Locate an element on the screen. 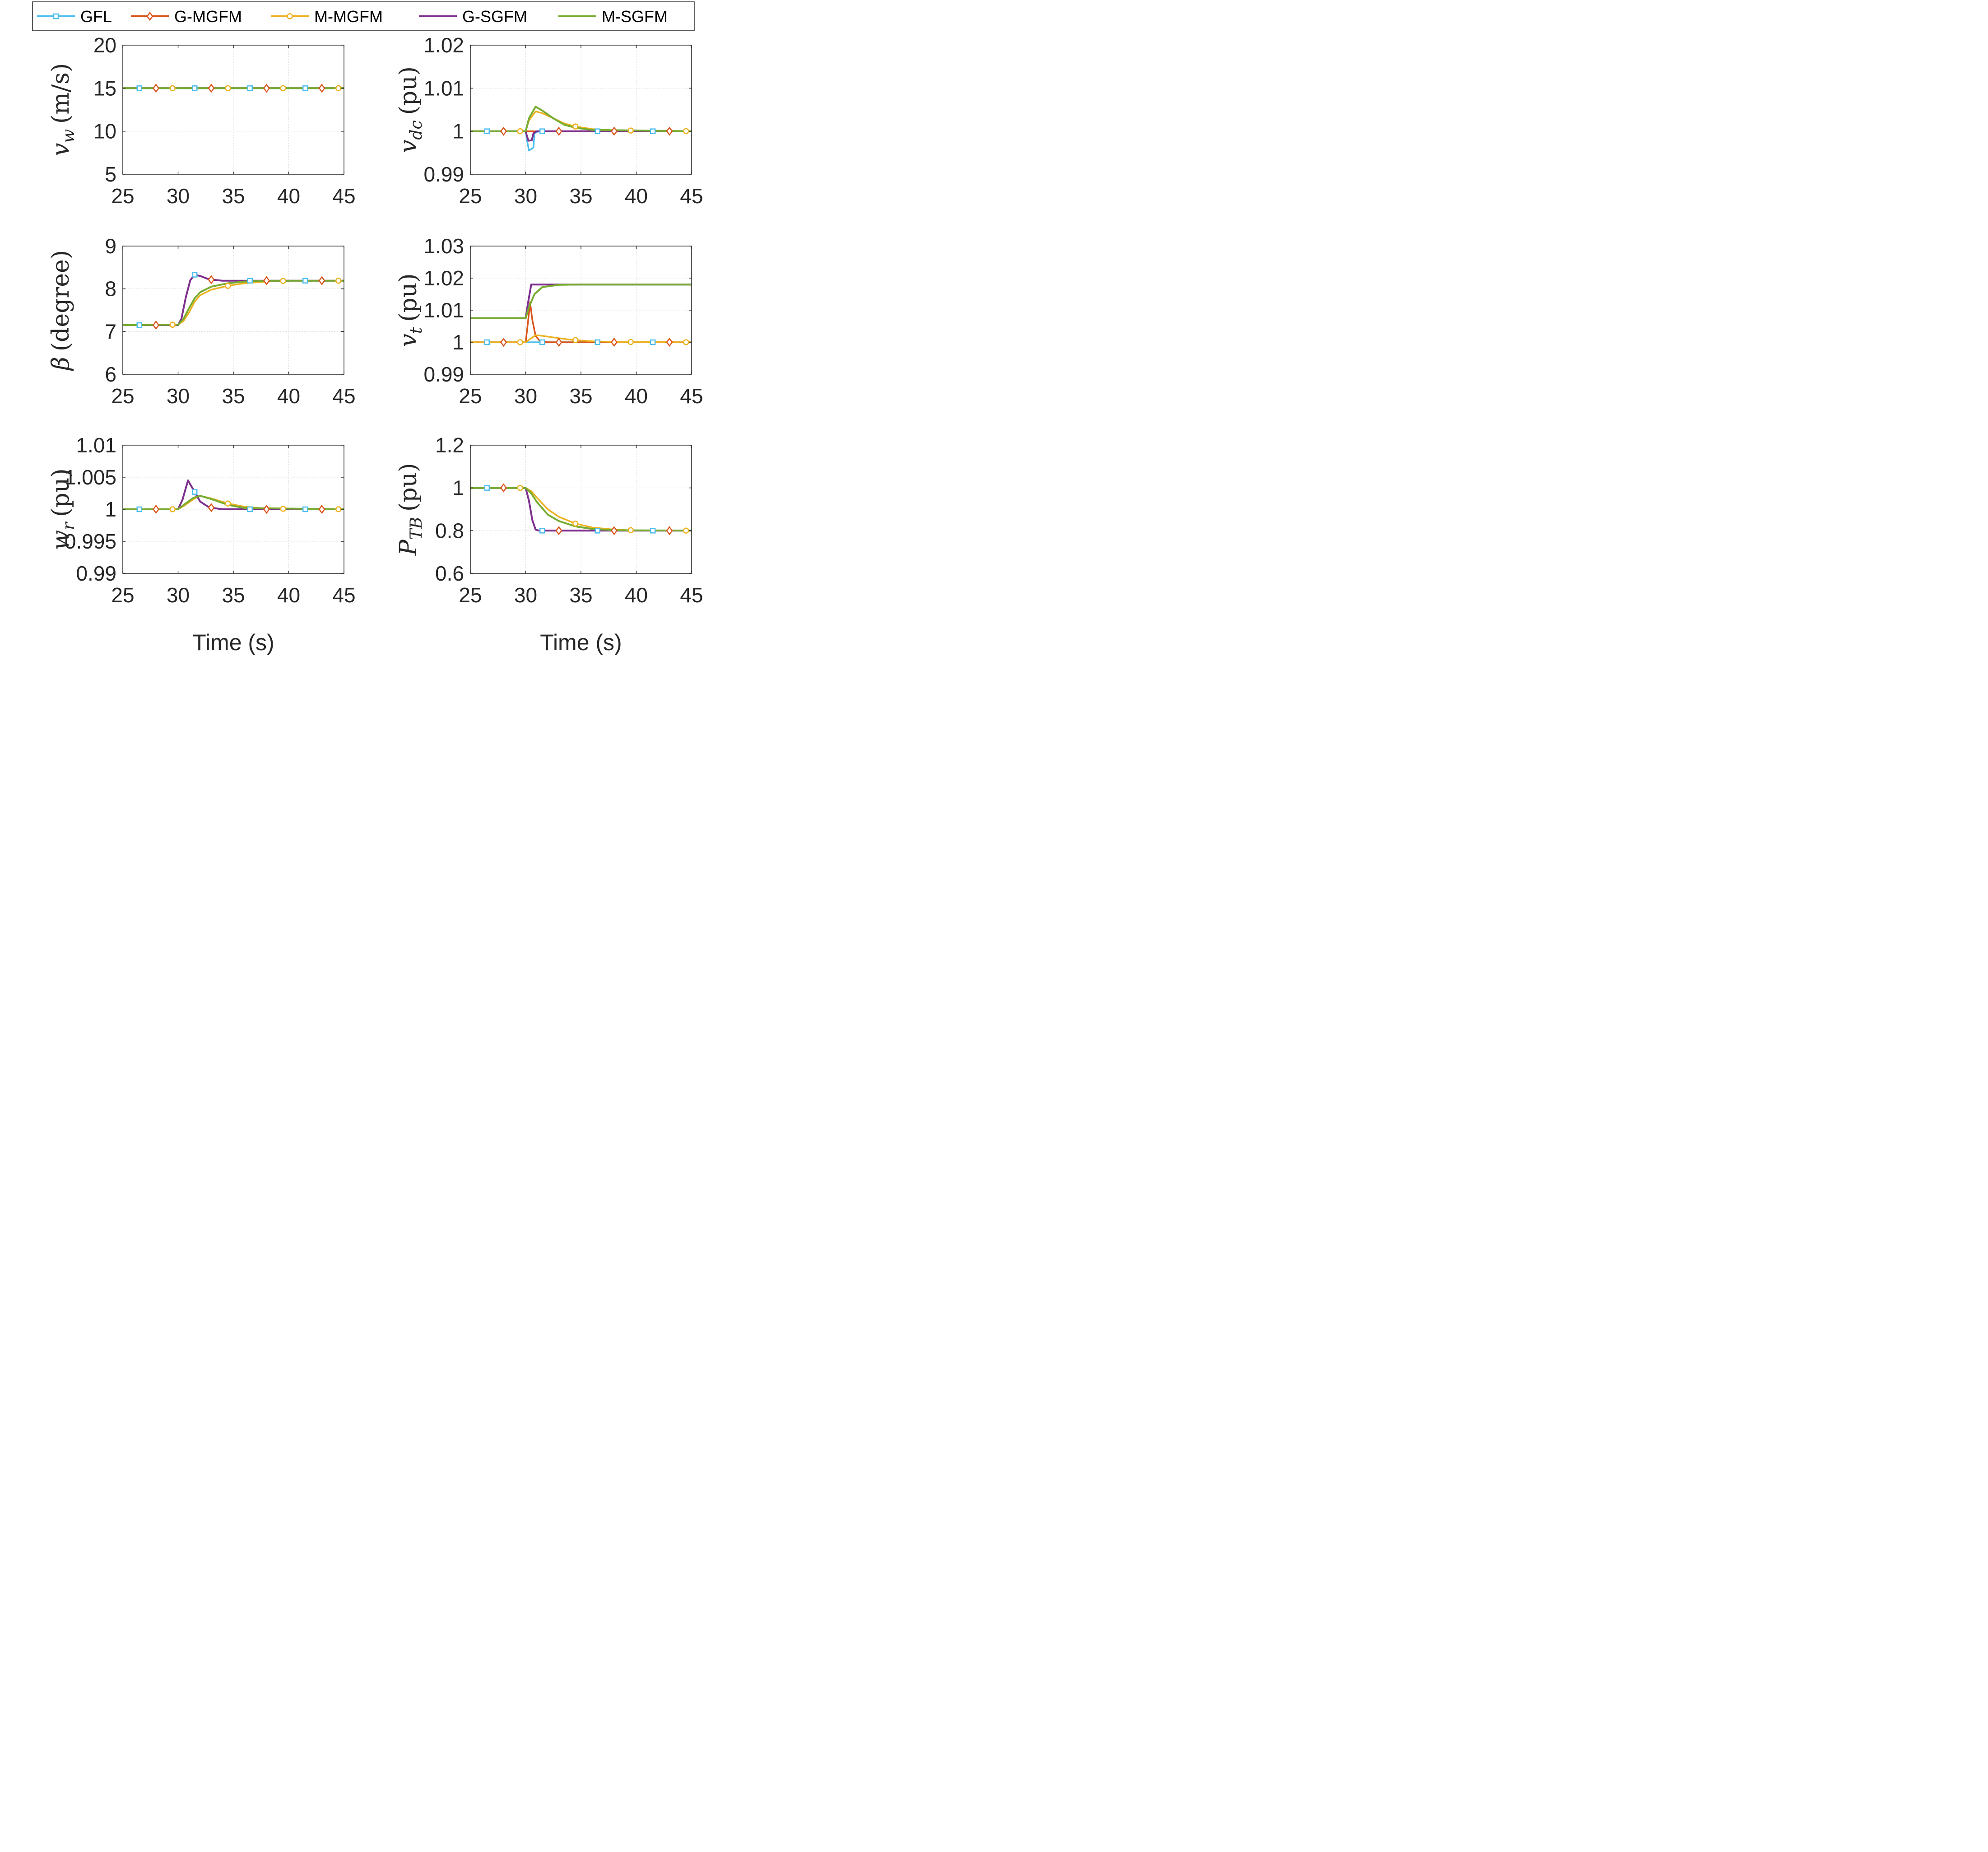  legend-item-gfl: GFL is located at coordinates (74, 16).